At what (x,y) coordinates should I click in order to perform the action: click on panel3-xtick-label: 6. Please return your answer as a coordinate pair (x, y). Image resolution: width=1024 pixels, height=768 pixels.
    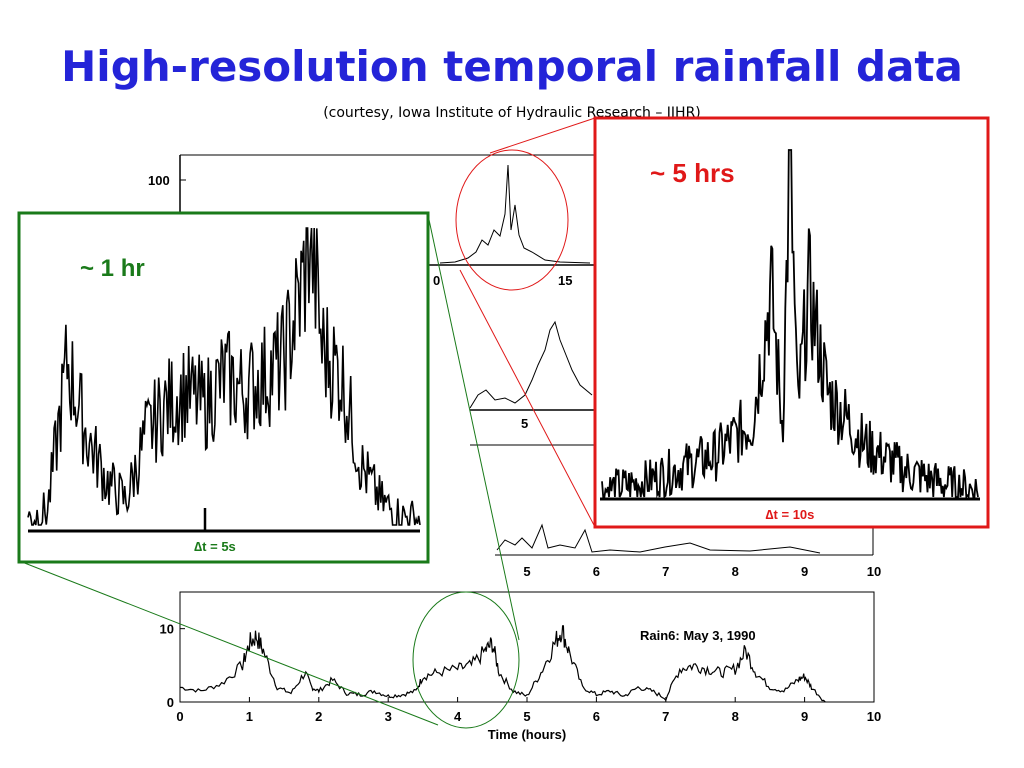
    Looking at the image, I should click on (596, 571).